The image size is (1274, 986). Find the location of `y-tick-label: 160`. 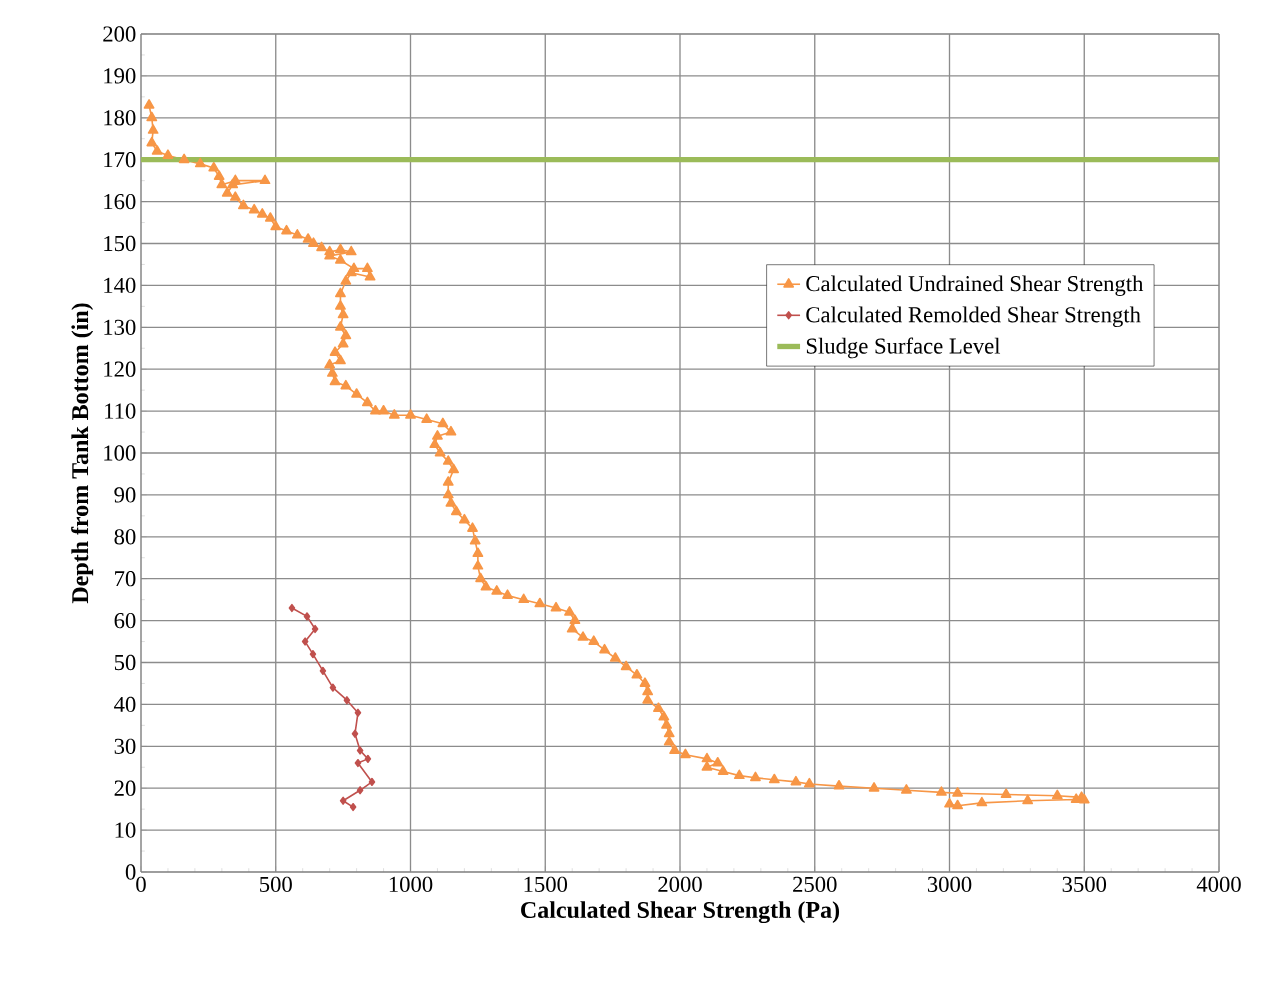

y-tick-label: 160 is located at coordinates (120, 201).